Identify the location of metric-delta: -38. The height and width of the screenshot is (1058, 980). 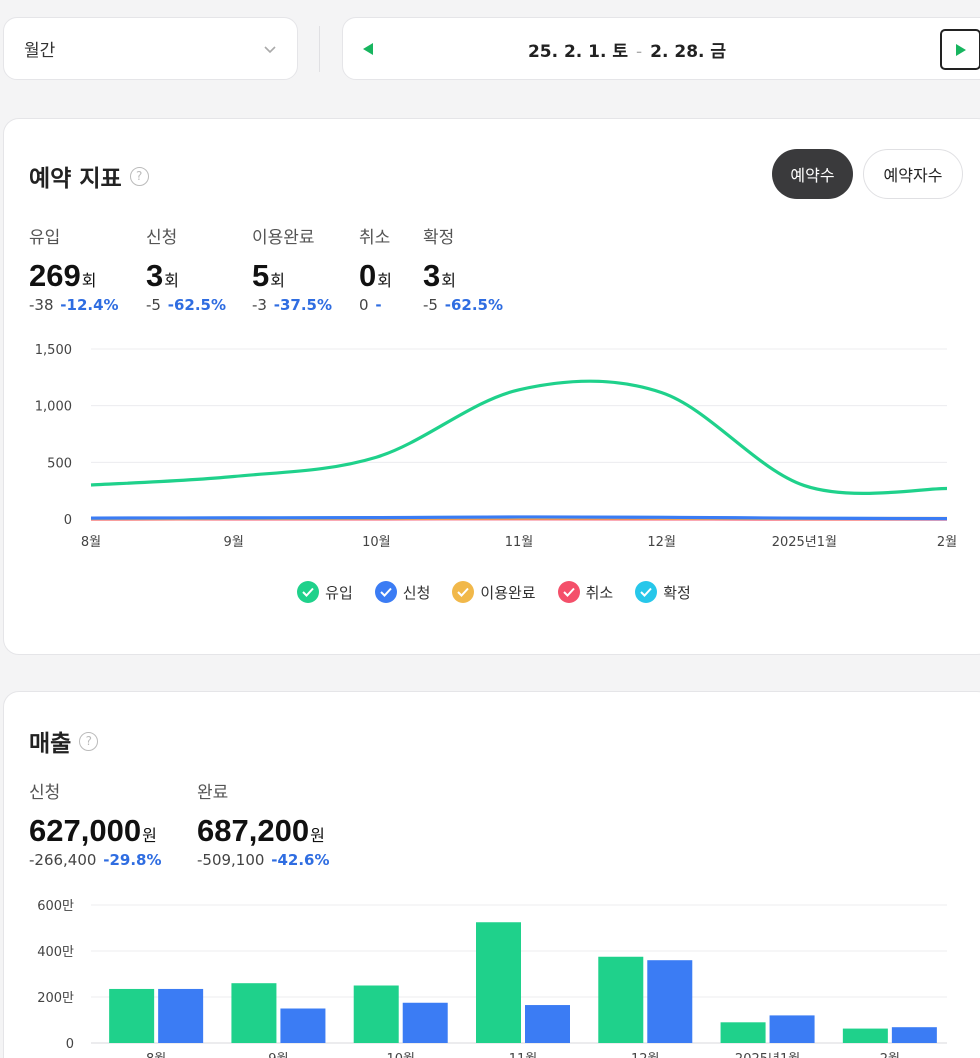
(41, 305).